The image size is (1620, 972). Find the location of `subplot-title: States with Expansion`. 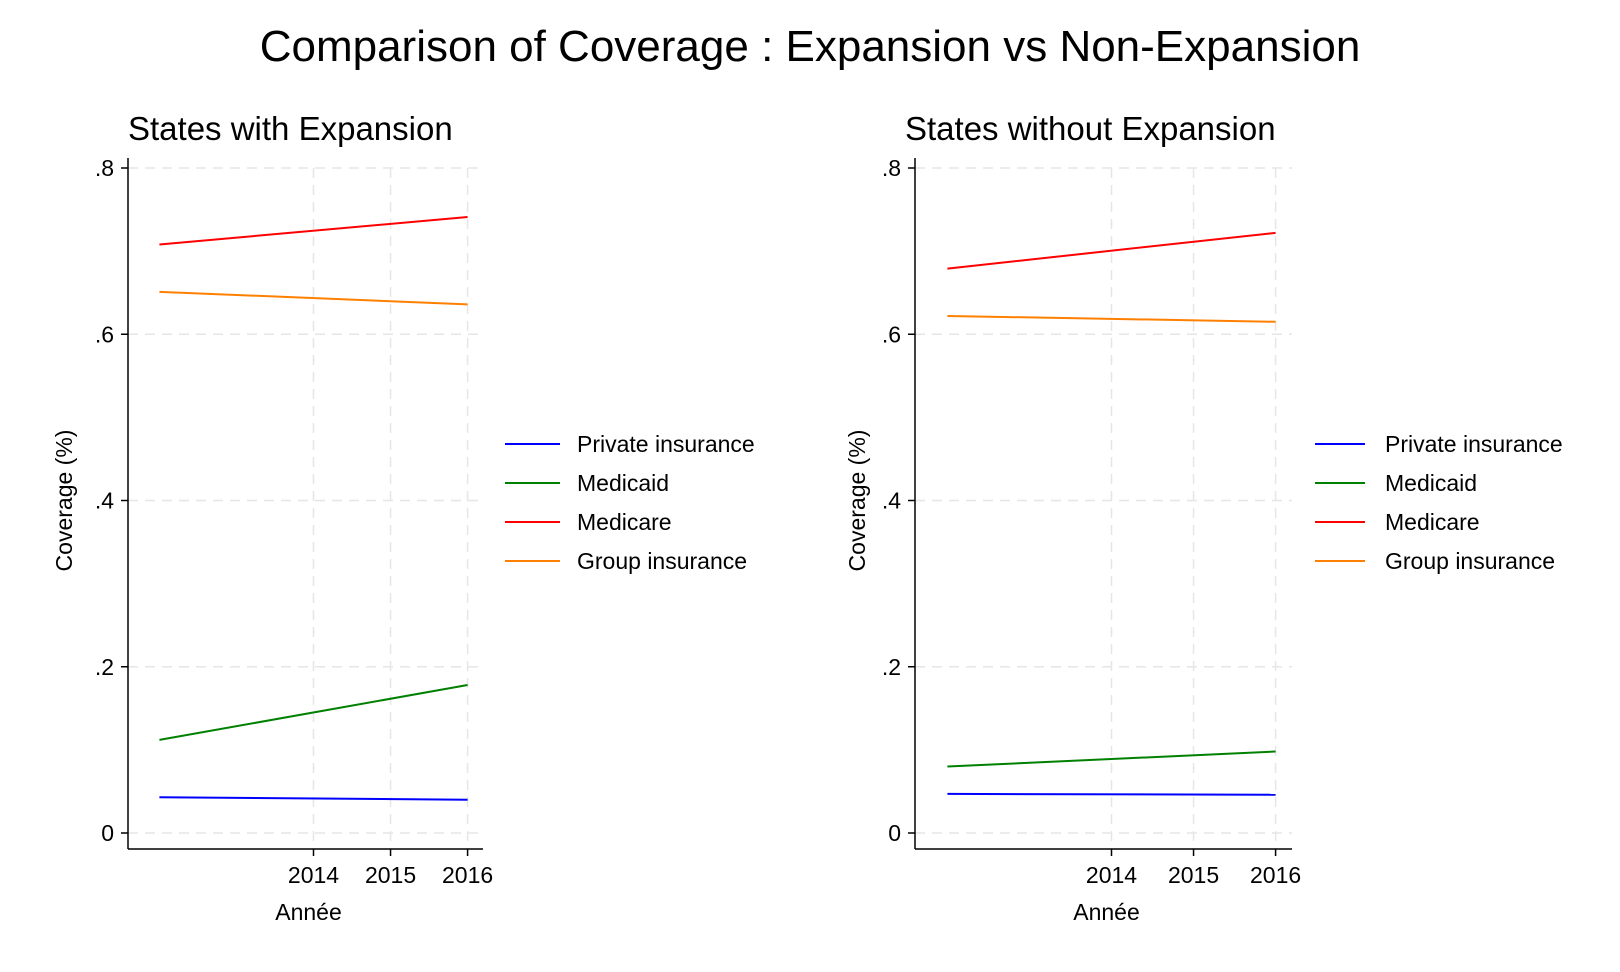

subplot-title: States with Expansion is located at coordinates (290, 128).